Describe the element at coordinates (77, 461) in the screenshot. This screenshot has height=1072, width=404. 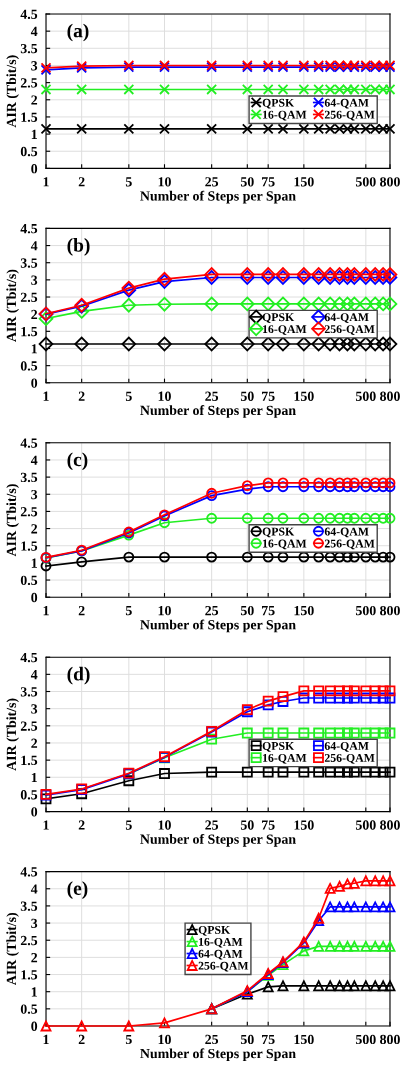
I see `annotation: (c)` at that location.